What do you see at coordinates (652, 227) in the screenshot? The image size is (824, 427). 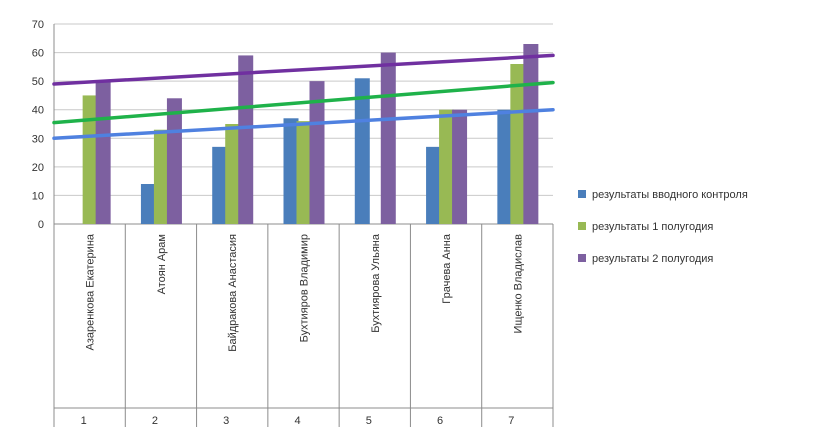 I see `legend-label: результаты 1 полугодия` at bounding box center [652, 227].